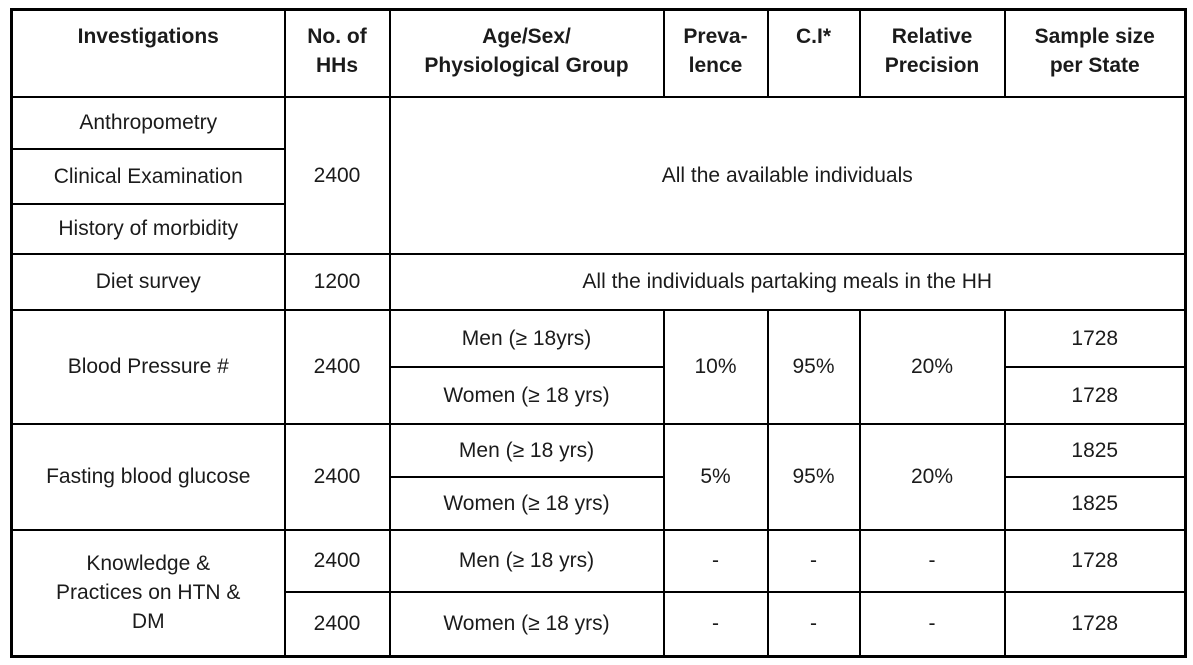  Describe the element at coordinates (932, 53) in the screenshot. I see `header-relative-precision: Relative Precision` at that location.